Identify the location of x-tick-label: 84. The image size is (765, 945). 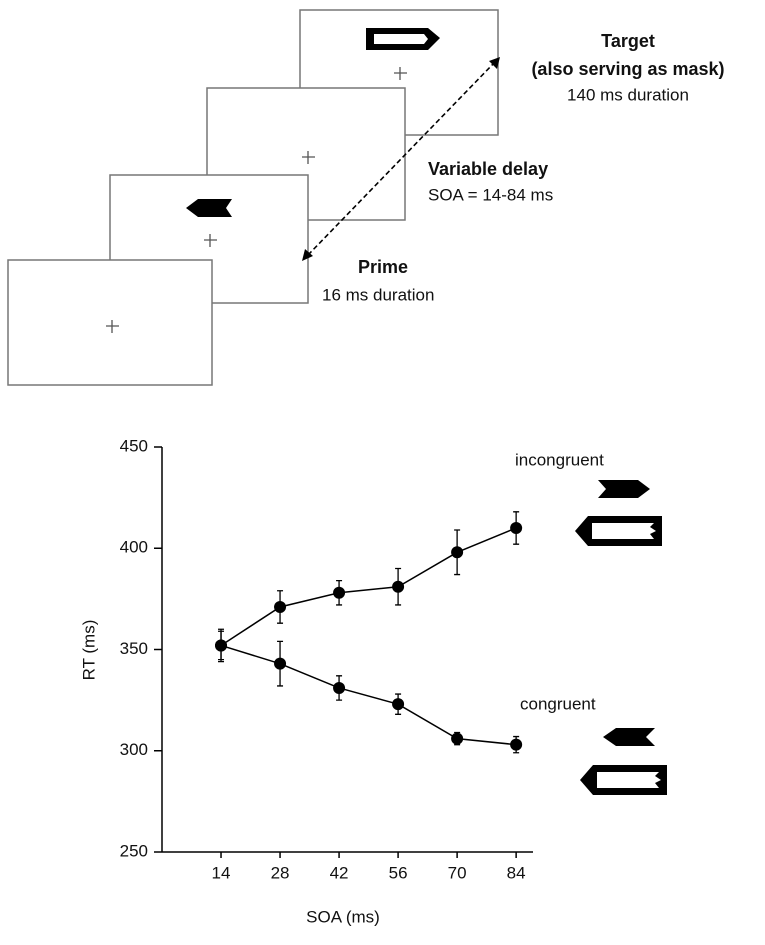
(516, 872).